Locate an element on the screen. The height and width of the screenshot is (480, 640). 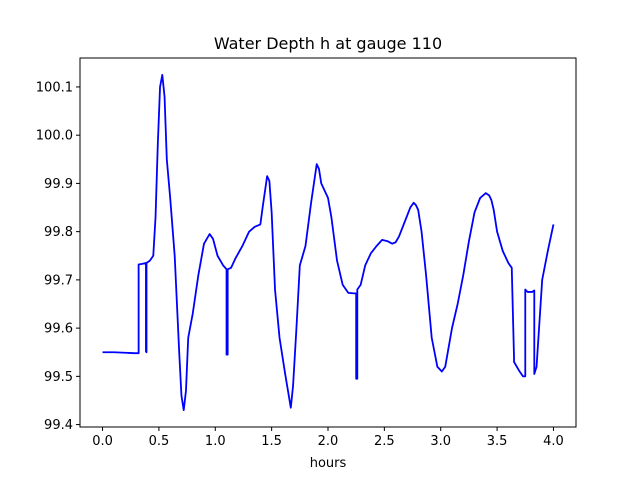
x-tick-label: 0.5 is located at coordinates (159, 441).